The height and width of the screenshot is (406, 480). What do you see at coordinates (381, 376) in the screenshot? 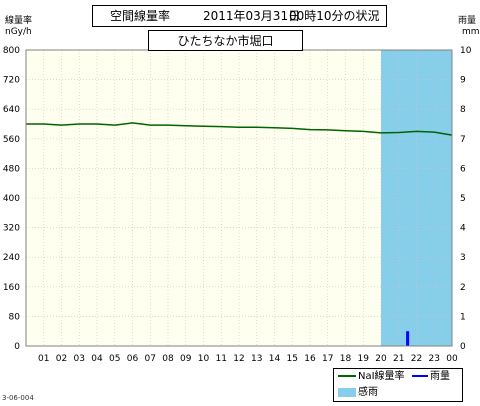
I see `legend-label-nai: NaI線量率` at bounding box center [381, 376].